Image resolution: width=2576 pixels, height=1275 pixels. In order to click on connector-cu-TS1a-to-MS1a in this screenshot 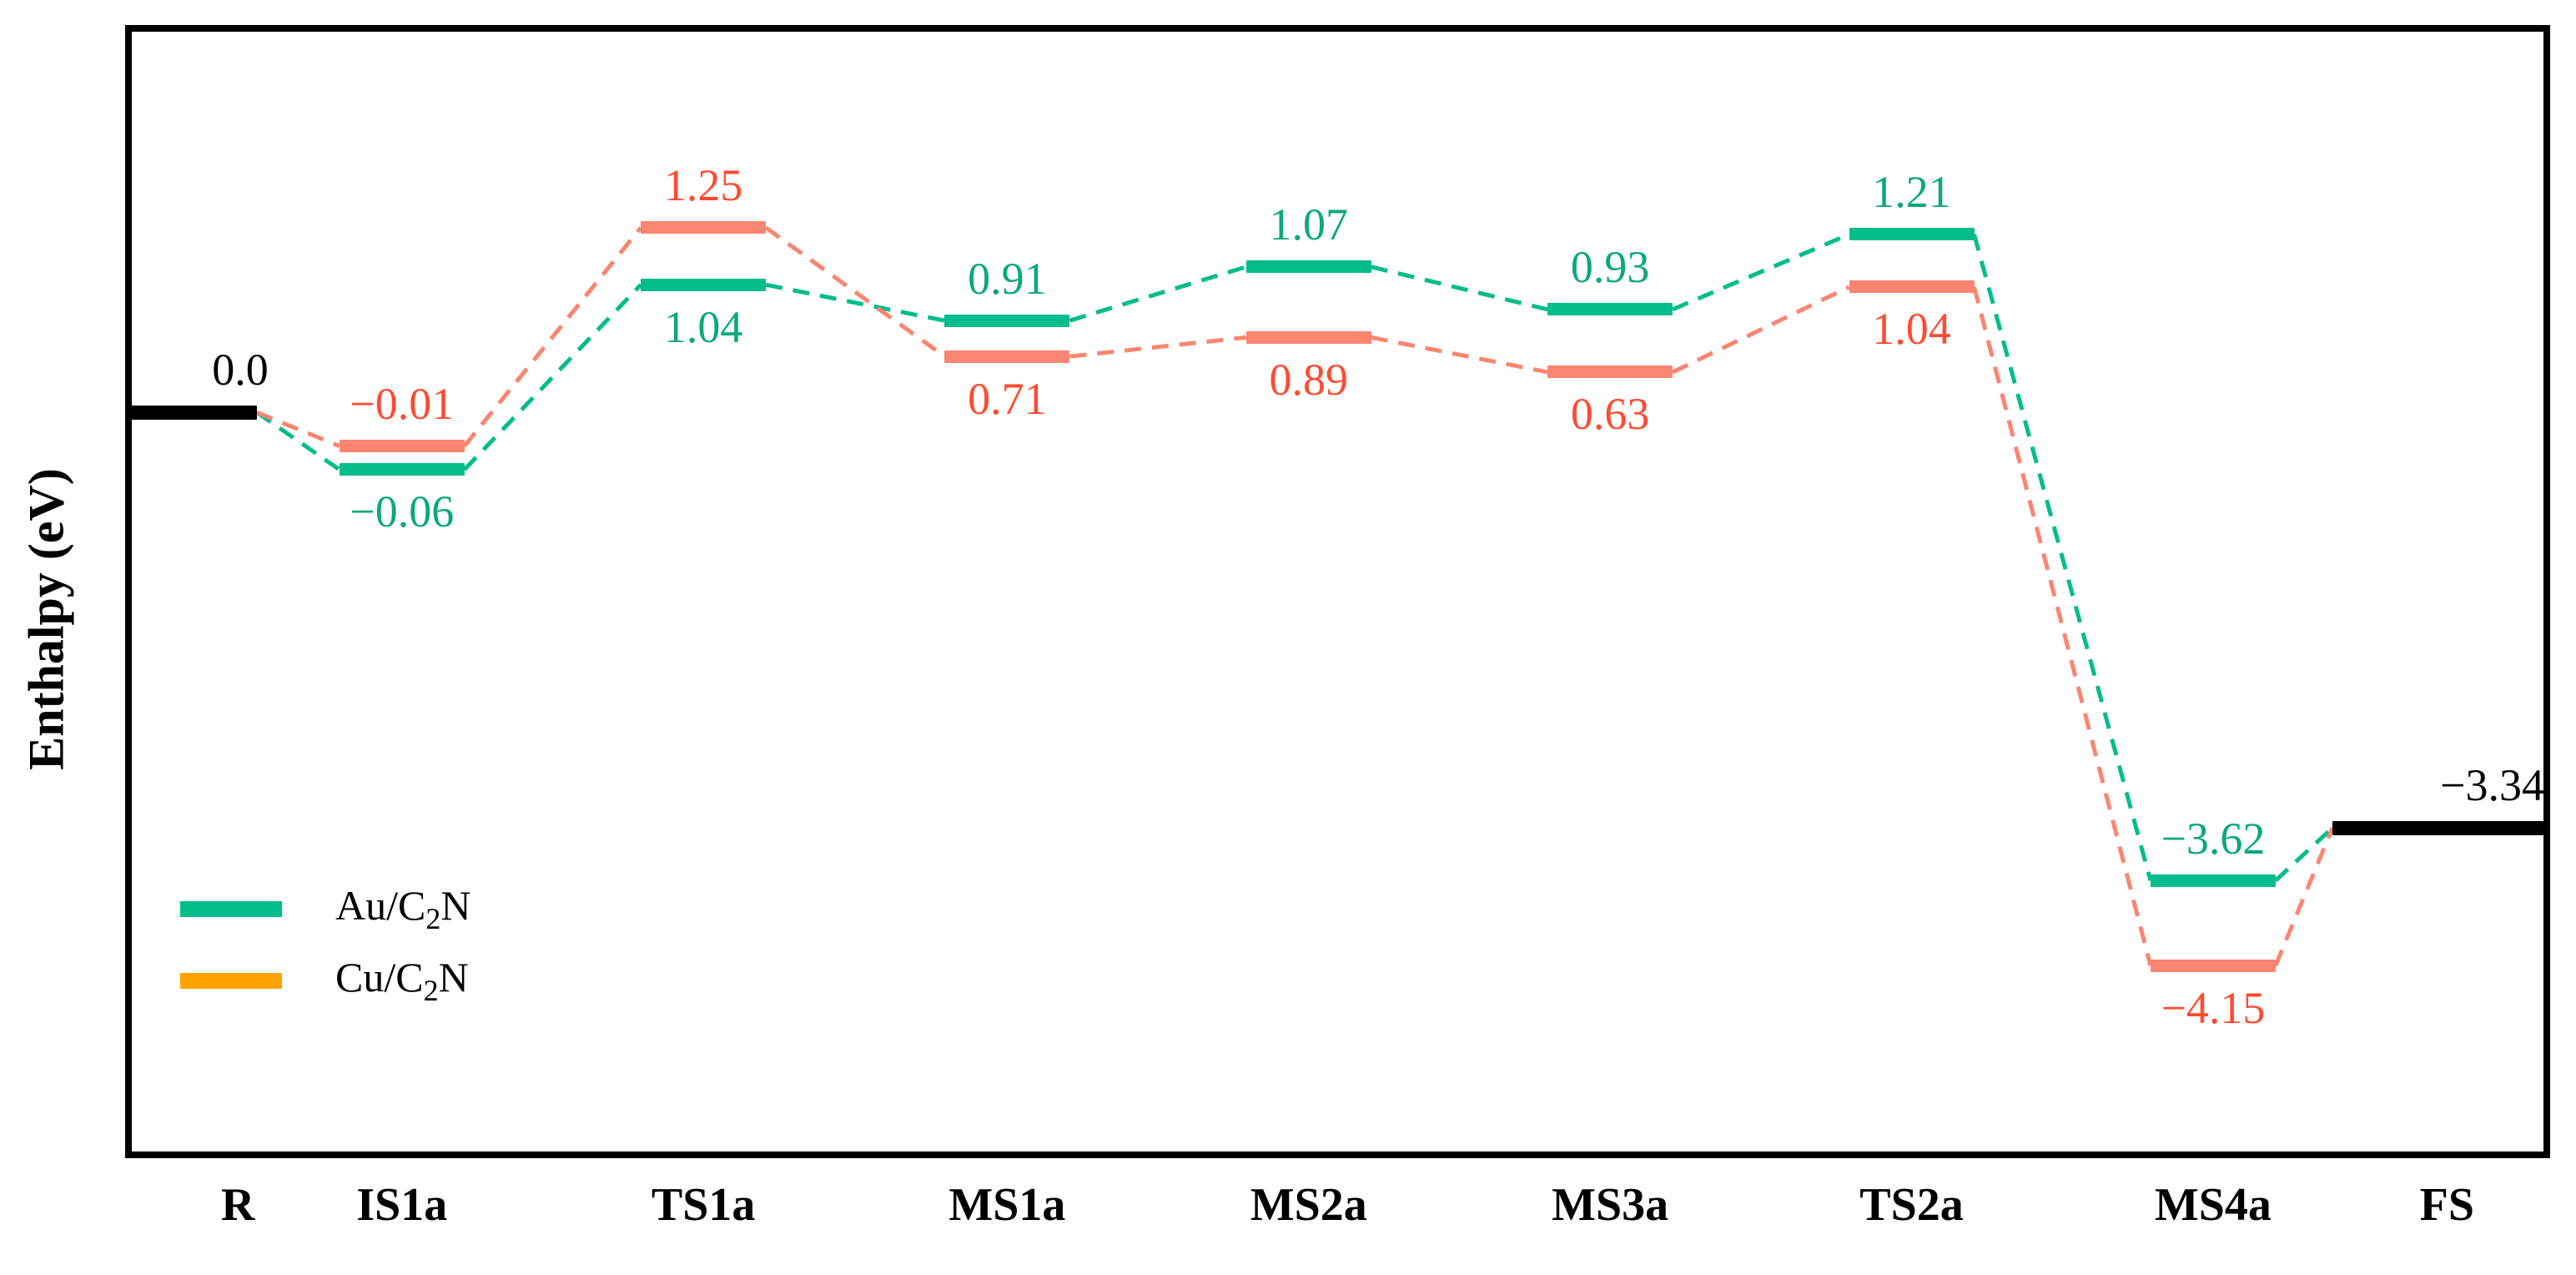, I will do `click(855, 292)`.